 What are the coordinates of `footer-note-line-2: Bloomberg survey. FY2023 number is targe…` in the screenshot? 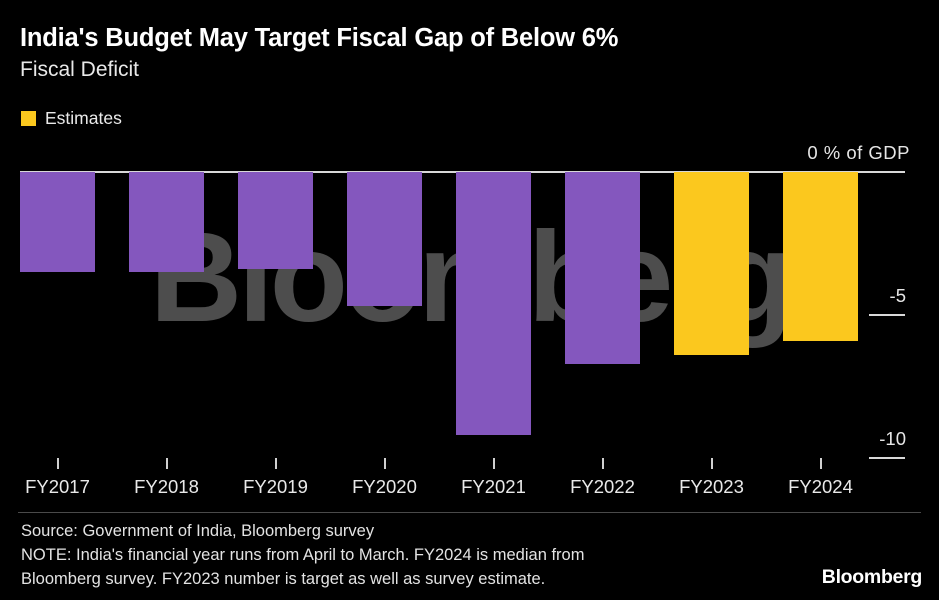 It's located at (283, 579).